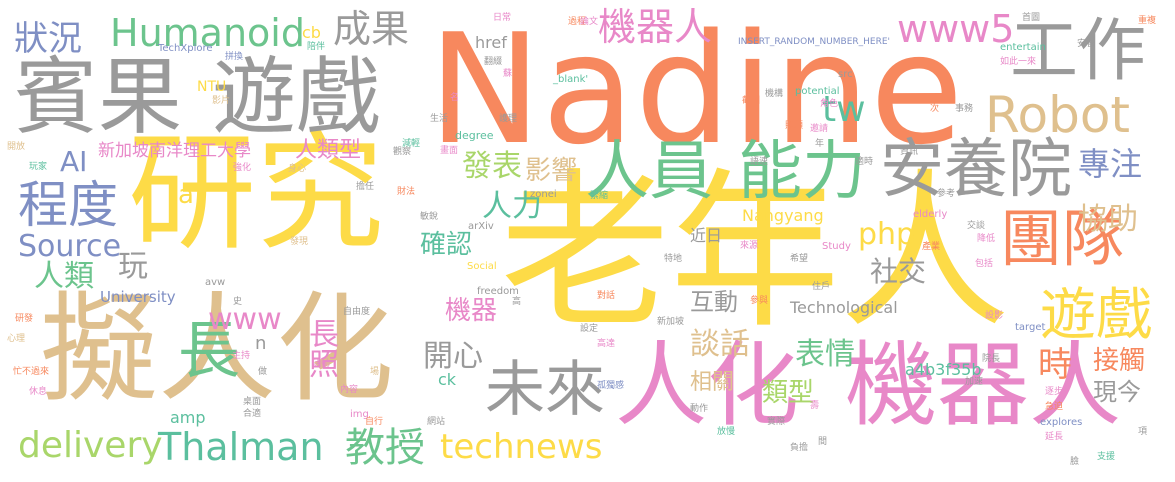 The height and width of the screenshot is (482, 1175). I want to click on word-shi: 時, so click(1055, 365).